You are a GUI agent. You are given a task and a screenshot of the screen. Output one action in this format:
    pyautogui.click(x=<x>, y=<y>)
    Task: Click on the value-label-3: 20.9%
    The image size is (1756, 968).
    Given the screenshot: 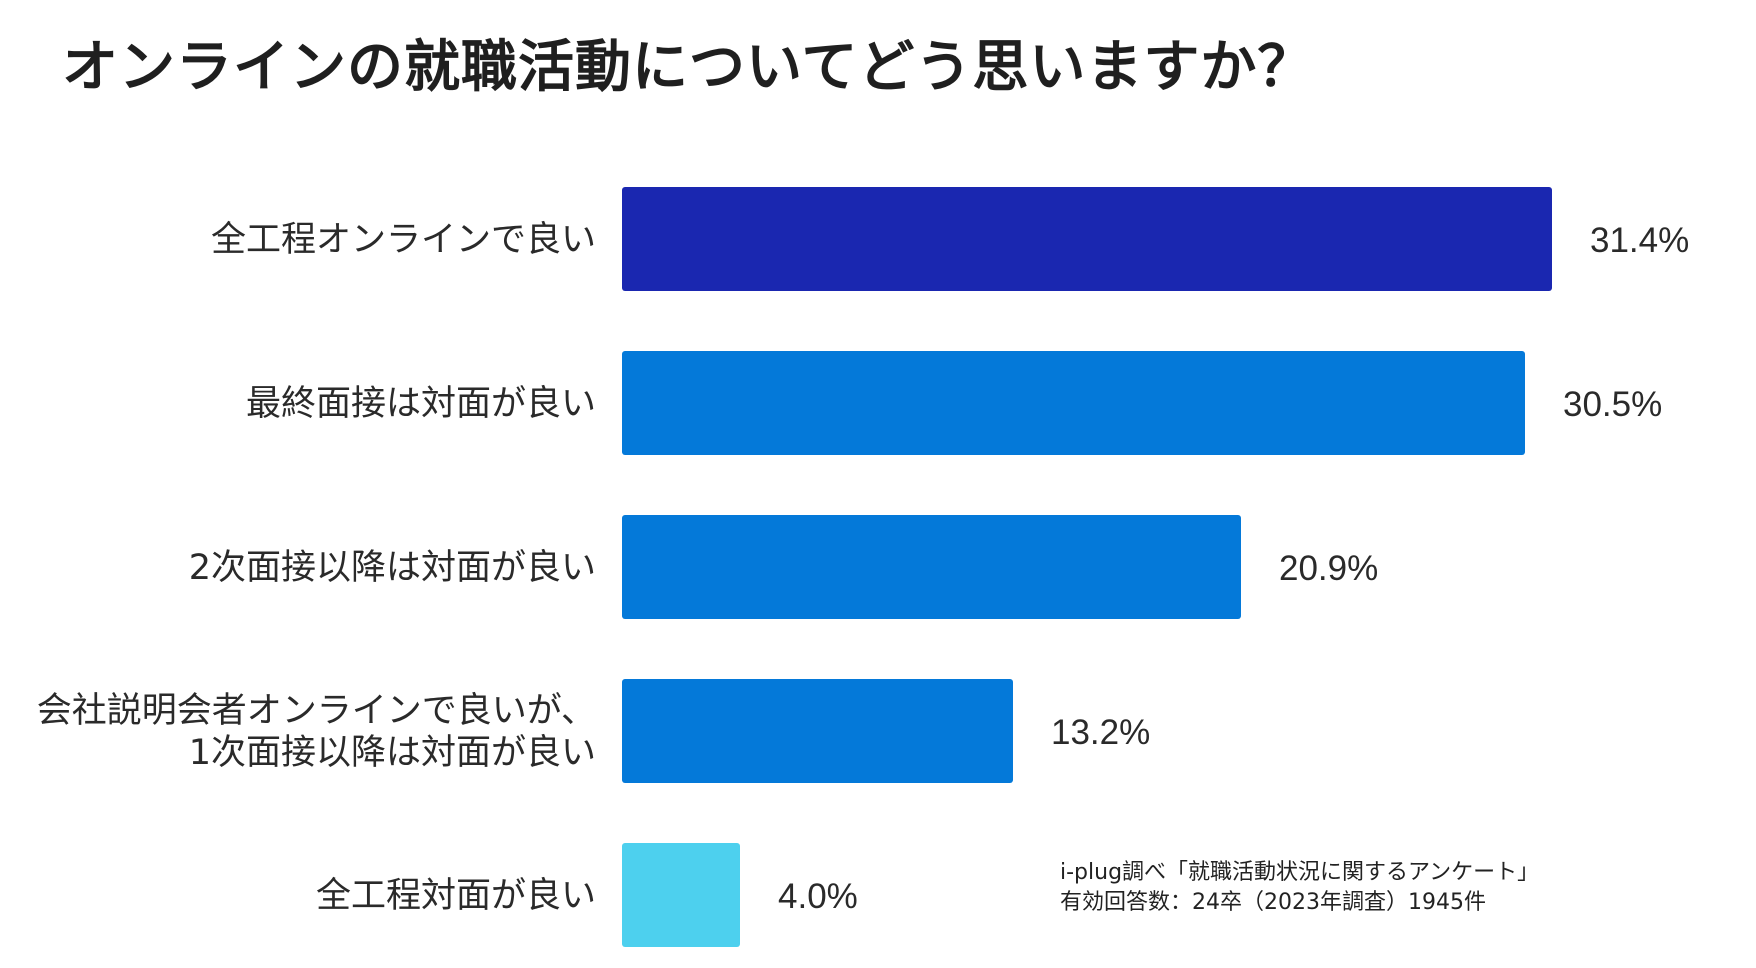 What is the action you would take?
    pyautogui.click(x=1328, y=568)
    